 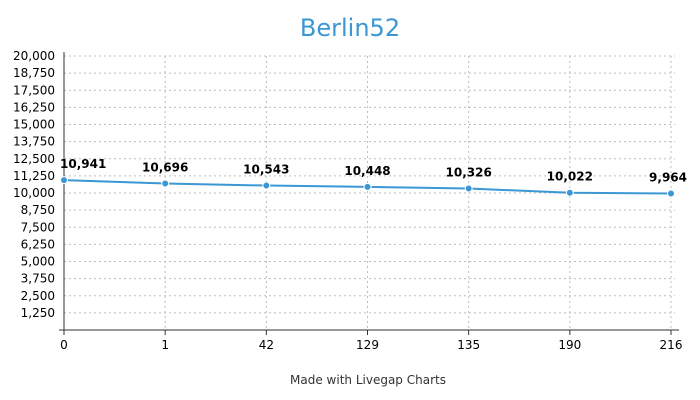 What do you see at coordinates (34, 90) in the screenshot?
I see `y-tick-label: 17,500` at bounding box center [34, 90].